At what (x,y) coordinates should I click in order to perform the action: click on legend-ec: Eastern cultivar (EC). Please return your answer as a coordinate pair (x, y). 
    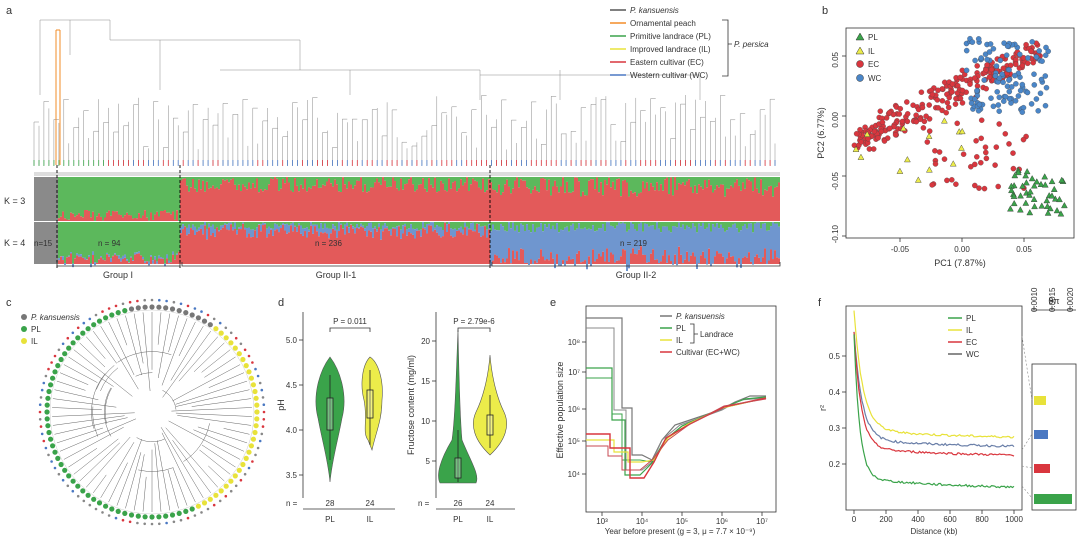
    Looking at the image, I should click on (667, 62).